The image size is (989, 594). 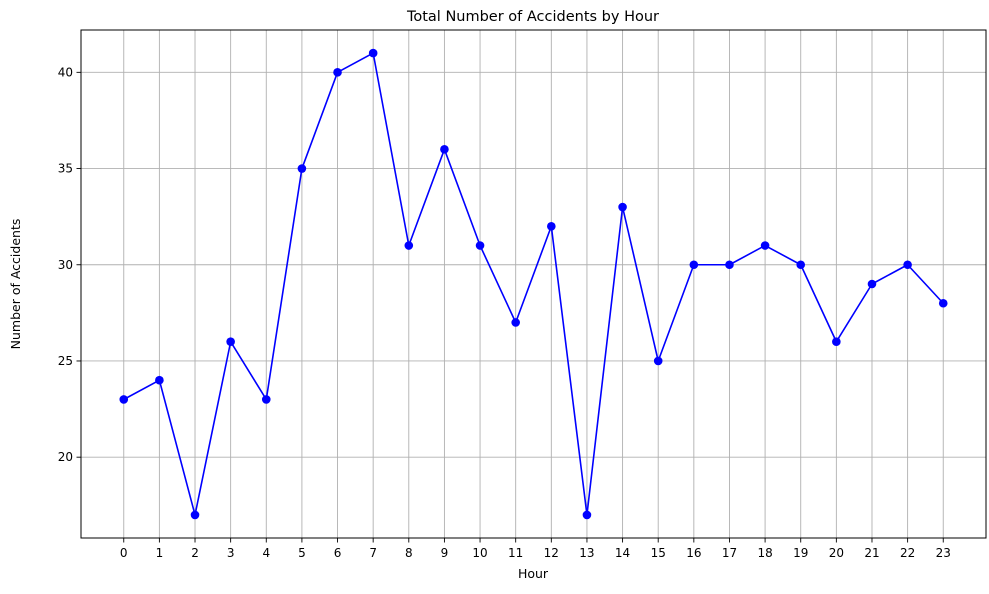 I want to click on x-tick-label: 6, so click(x=338, y=553).